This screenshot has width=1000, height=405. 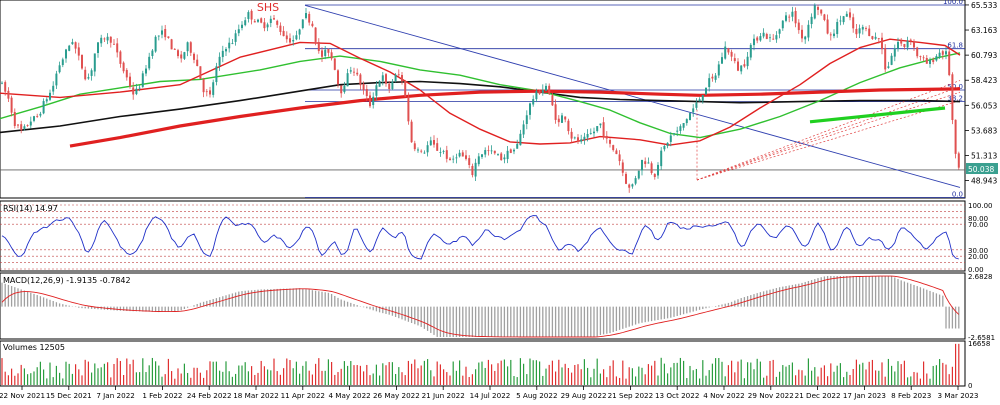 I want to click on macd-tick-label: -2.6581, so click(x=981, y=338).